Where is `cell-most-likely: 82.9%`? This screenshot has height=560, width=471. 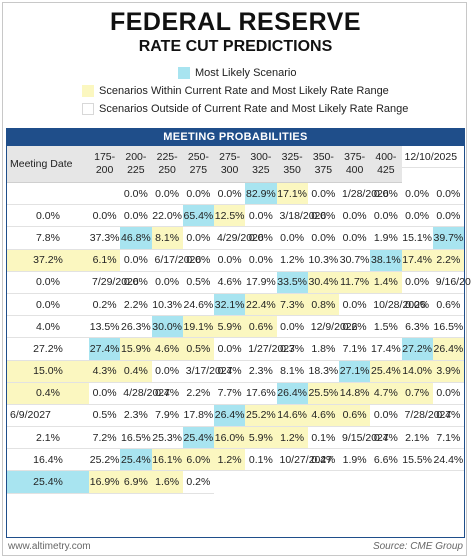 cell-most-likely: 82.9% is located at coordinates (261, 194).